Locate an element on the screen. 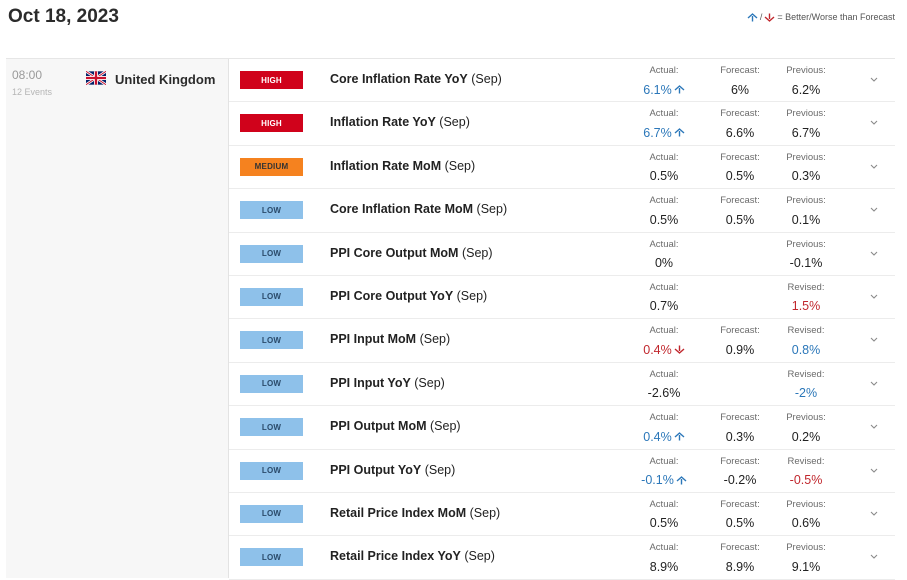 This screenshot has width=907, height=580. previous-cell: Previous: 0.2% is located at coordinates (806, 428).